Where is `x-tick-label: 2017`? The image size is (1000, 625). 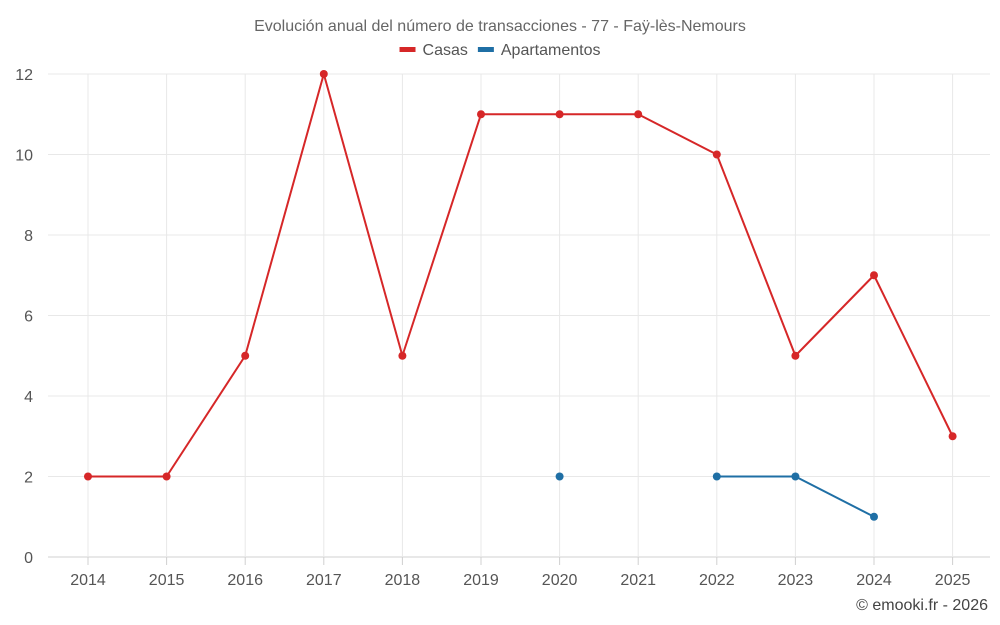 x-tick-label: 2017 is located at coordinates (324, 580).